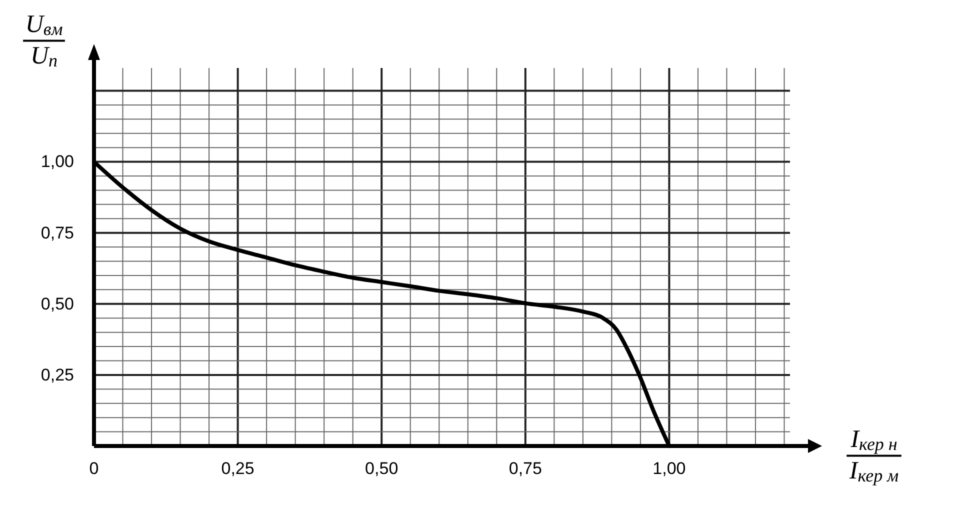  What do you see at coordinates (44, 40) in the screenshot?
I see `y-axis-title: U$_{вм}$ U$_{п}$` at bounding box center [44, 40].